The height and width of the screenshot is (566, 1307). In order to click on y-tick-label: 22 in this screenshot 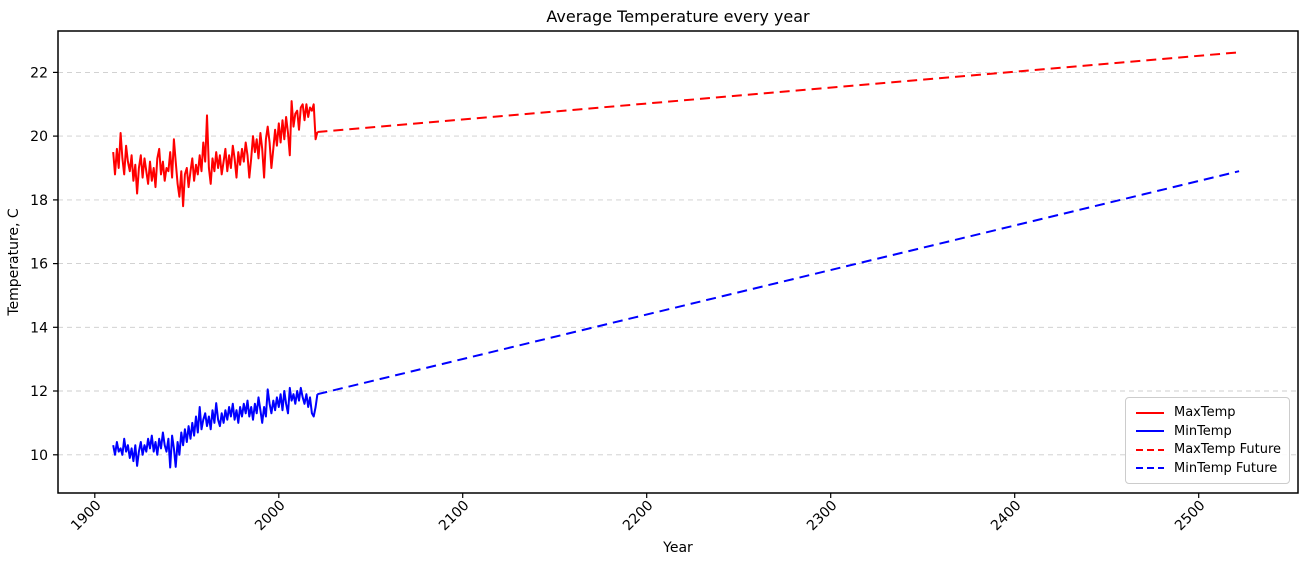, I will do `click(39, 73)`.